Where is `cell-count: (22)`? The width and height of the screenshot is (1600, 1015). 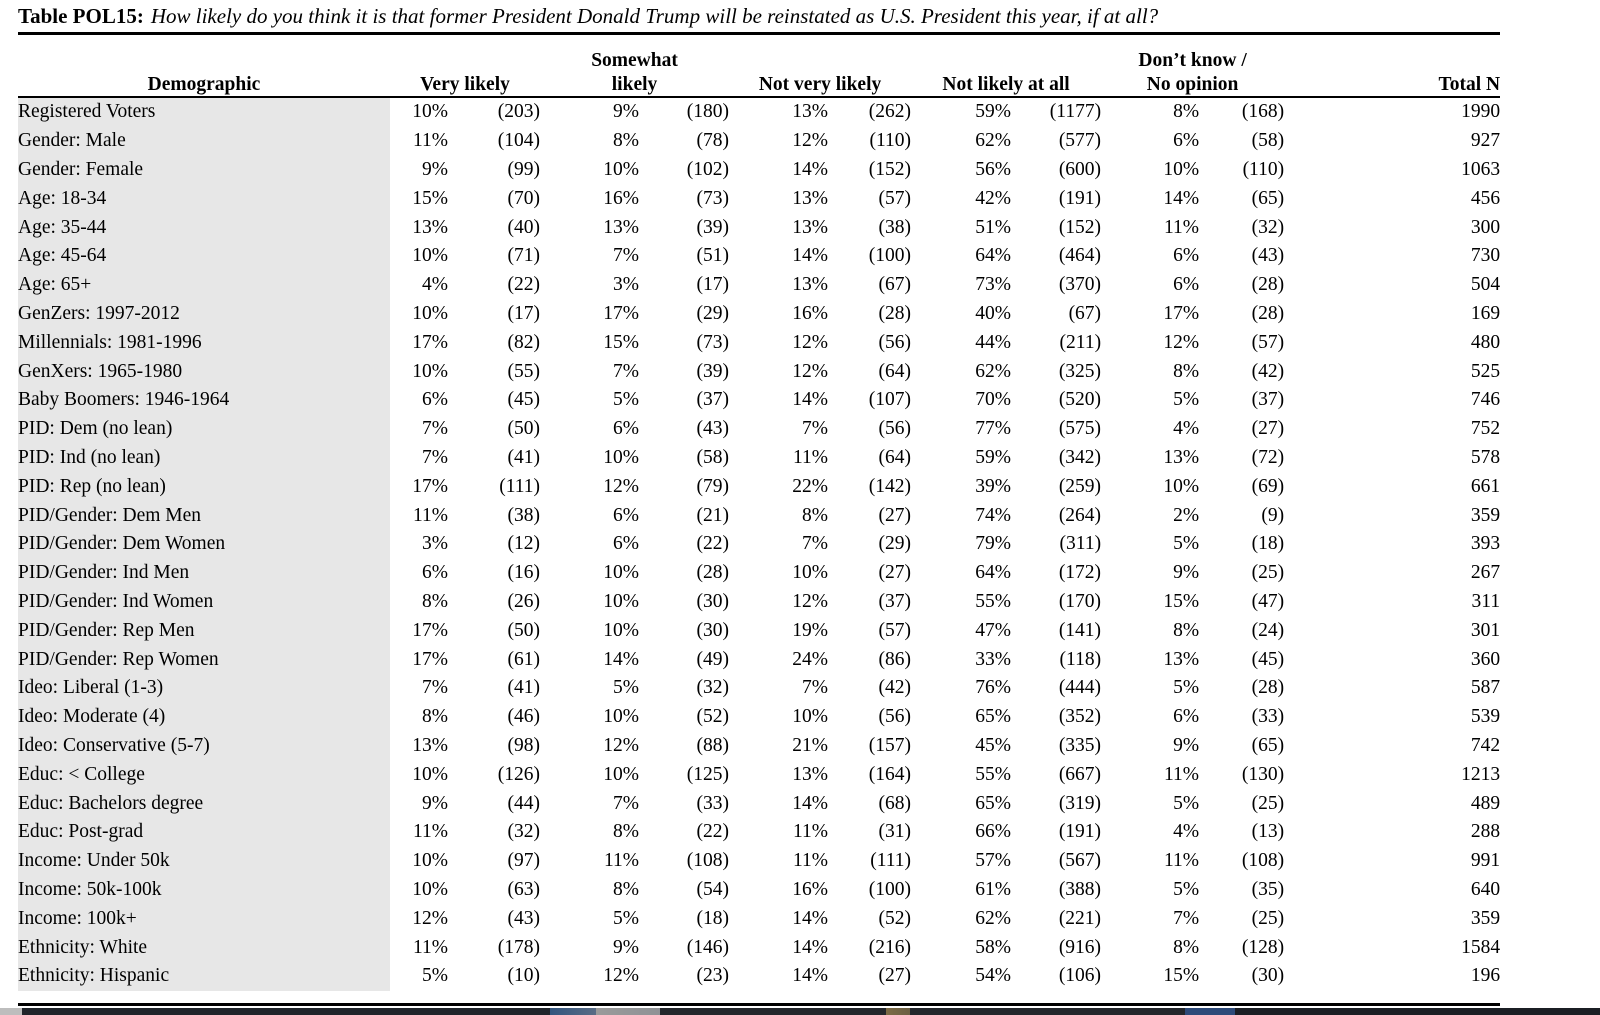 cell-count: (22) is located at coordinates (713, 544).